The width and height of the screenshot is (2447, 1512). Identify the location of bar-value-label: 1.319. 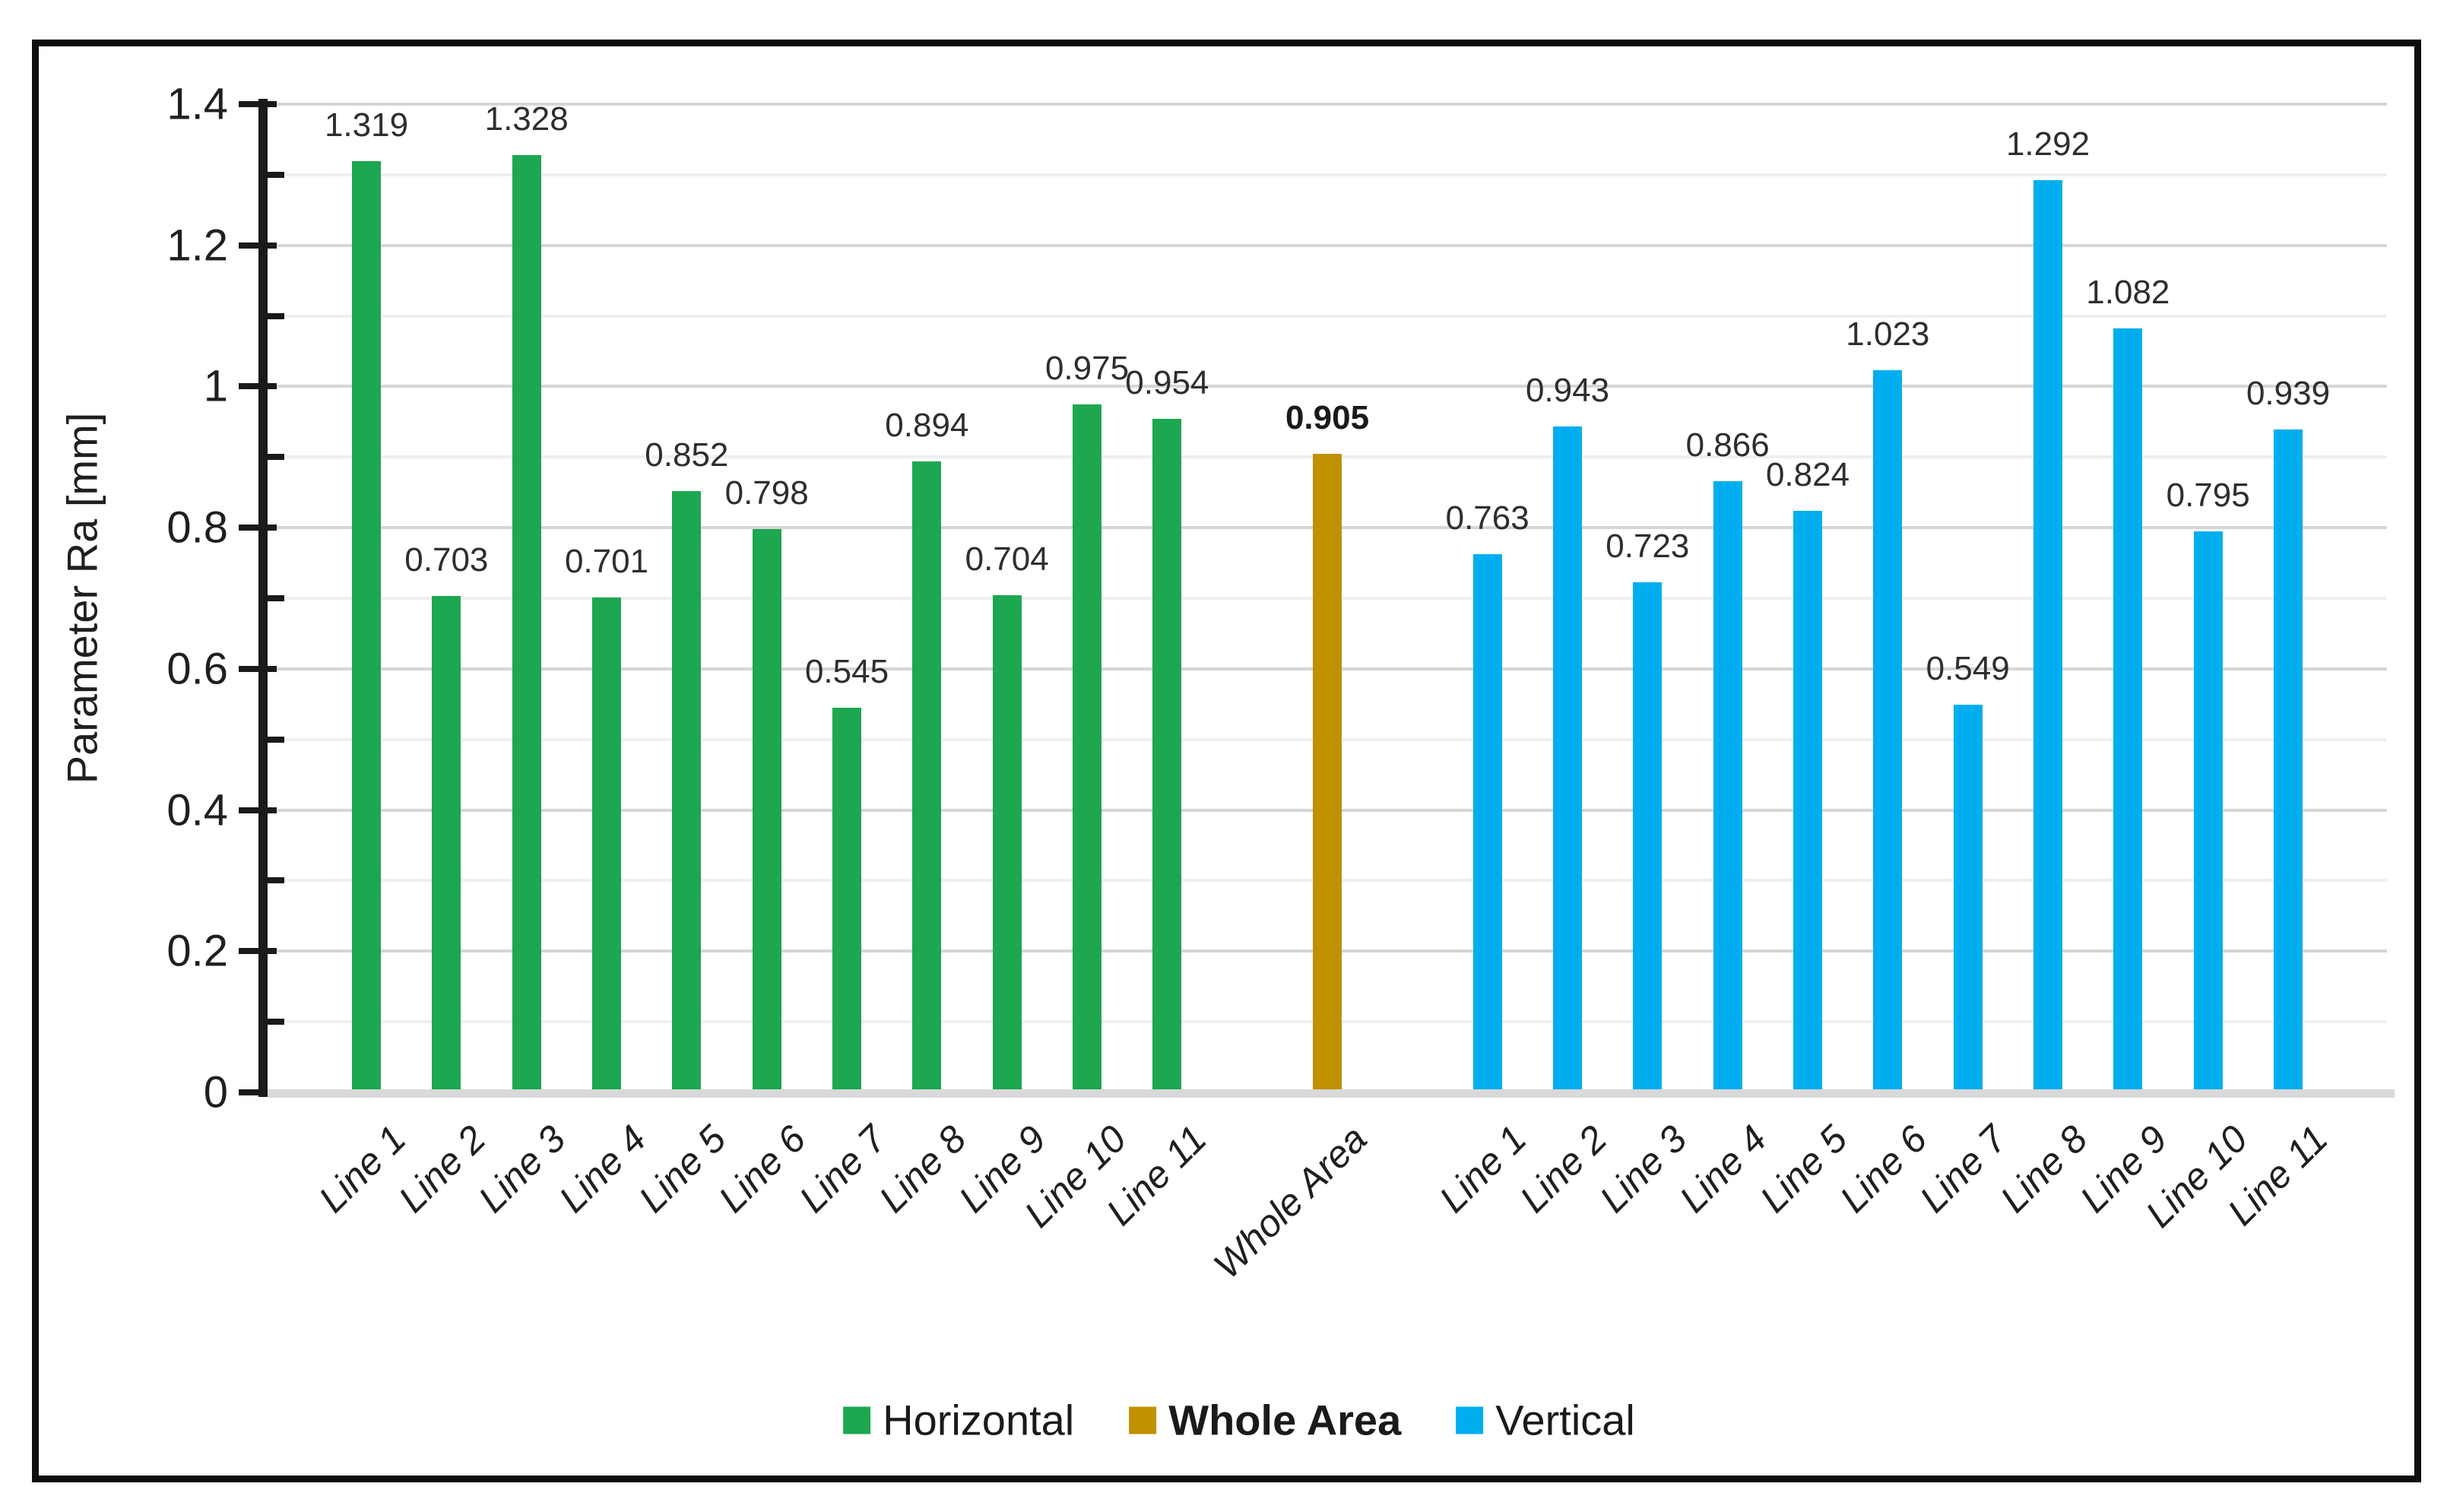
(366, 125).